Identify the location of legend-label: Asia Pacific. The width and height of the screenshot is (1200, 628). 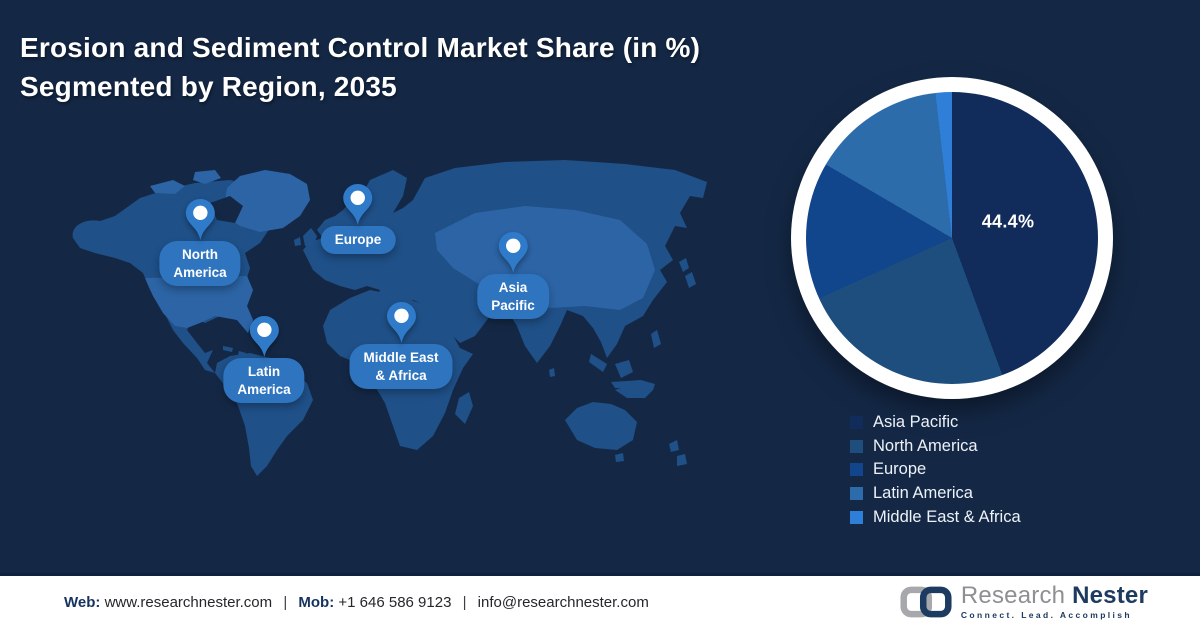
(916, 422).